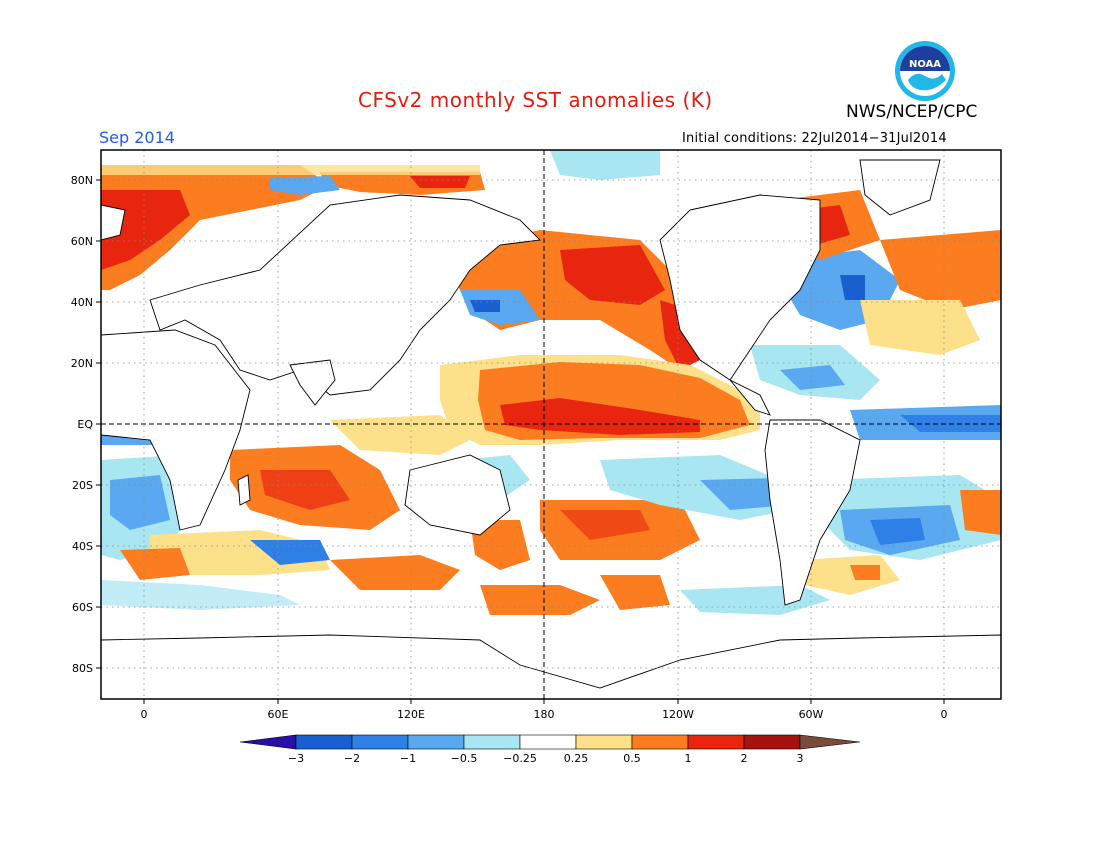  What do you see at coordinates (408, 758) in the screenshot?
I see `colorbar-label: −1` at bounding box center [408, 758].